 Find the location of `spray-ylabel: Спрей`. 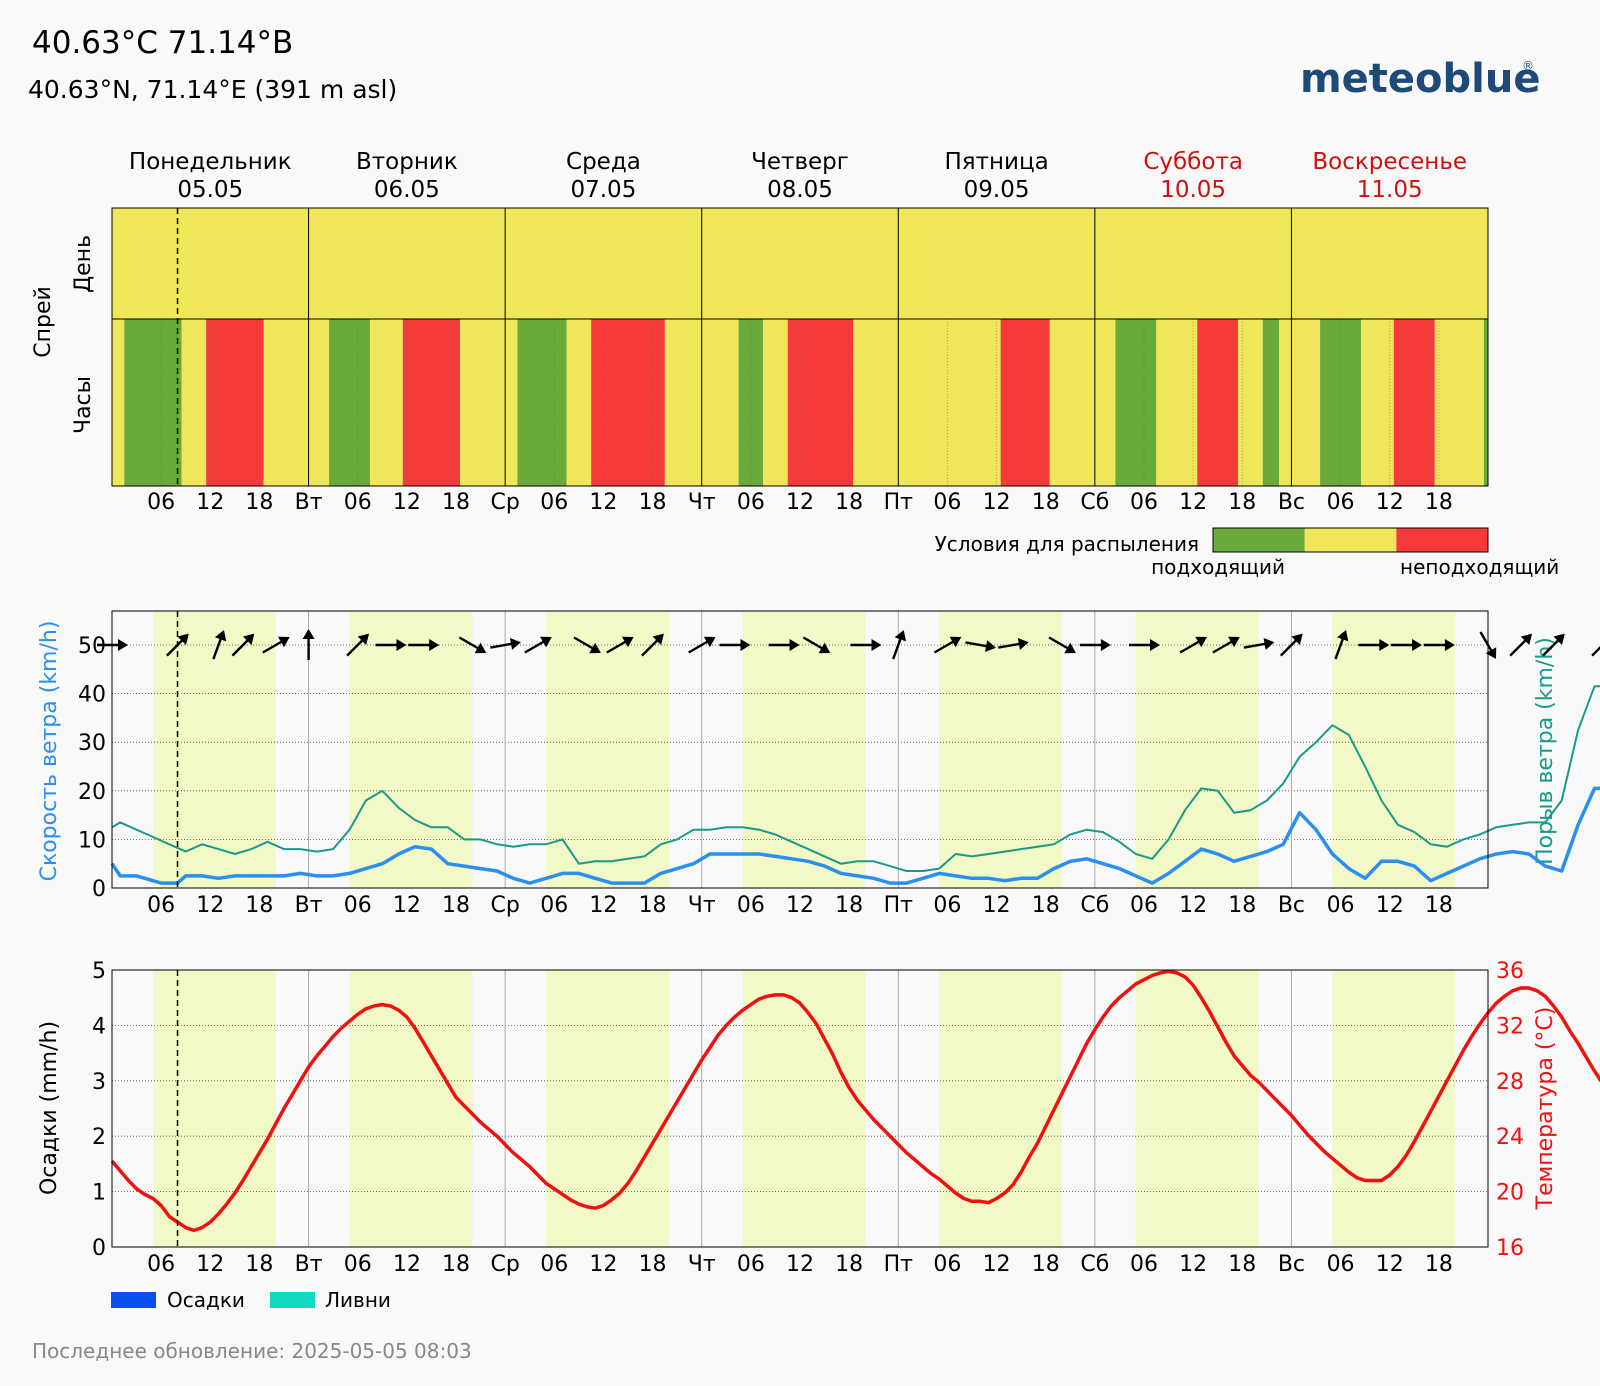

spray-ylabel: Спрей is located at coordinates (43, 322).